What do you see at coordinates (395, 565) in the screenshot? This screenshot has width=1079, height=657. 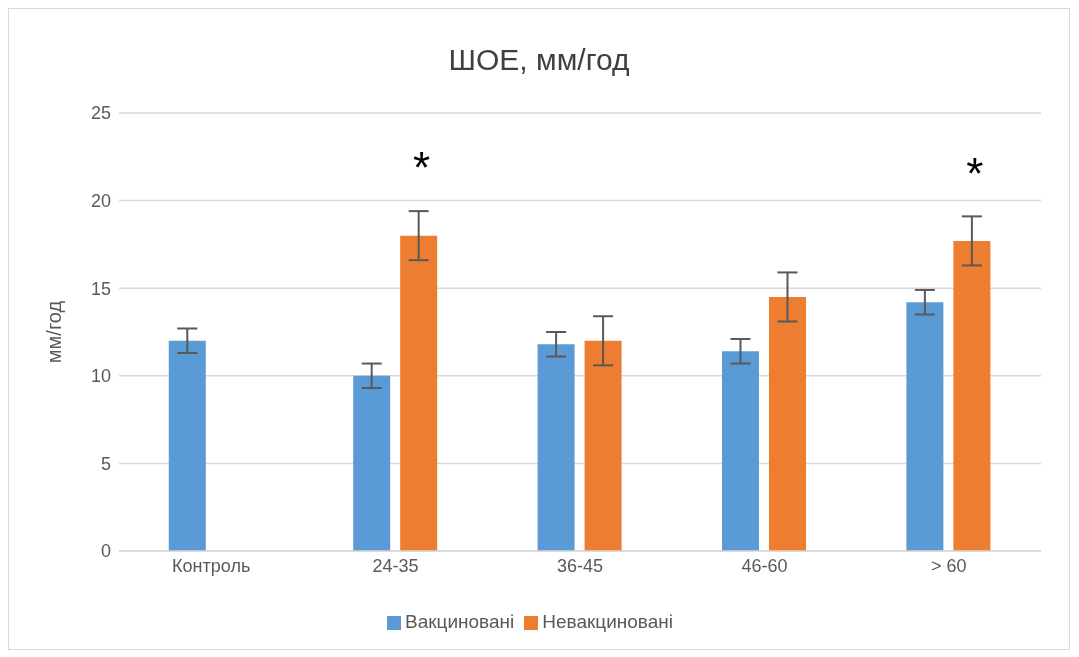 I see `x-tick-label: 24-35` at bounding box center [395, 565].